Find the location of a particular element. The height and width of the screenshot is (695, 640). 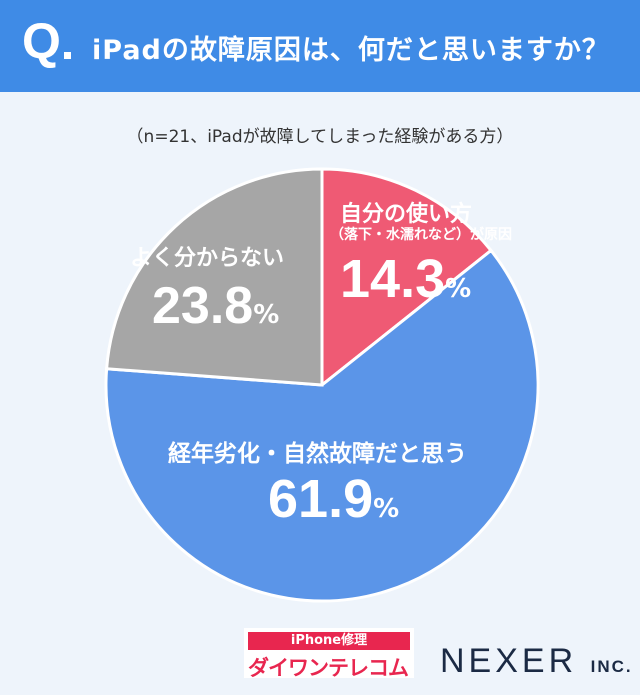

q-mark: Q is located at coordinates (41, 41).